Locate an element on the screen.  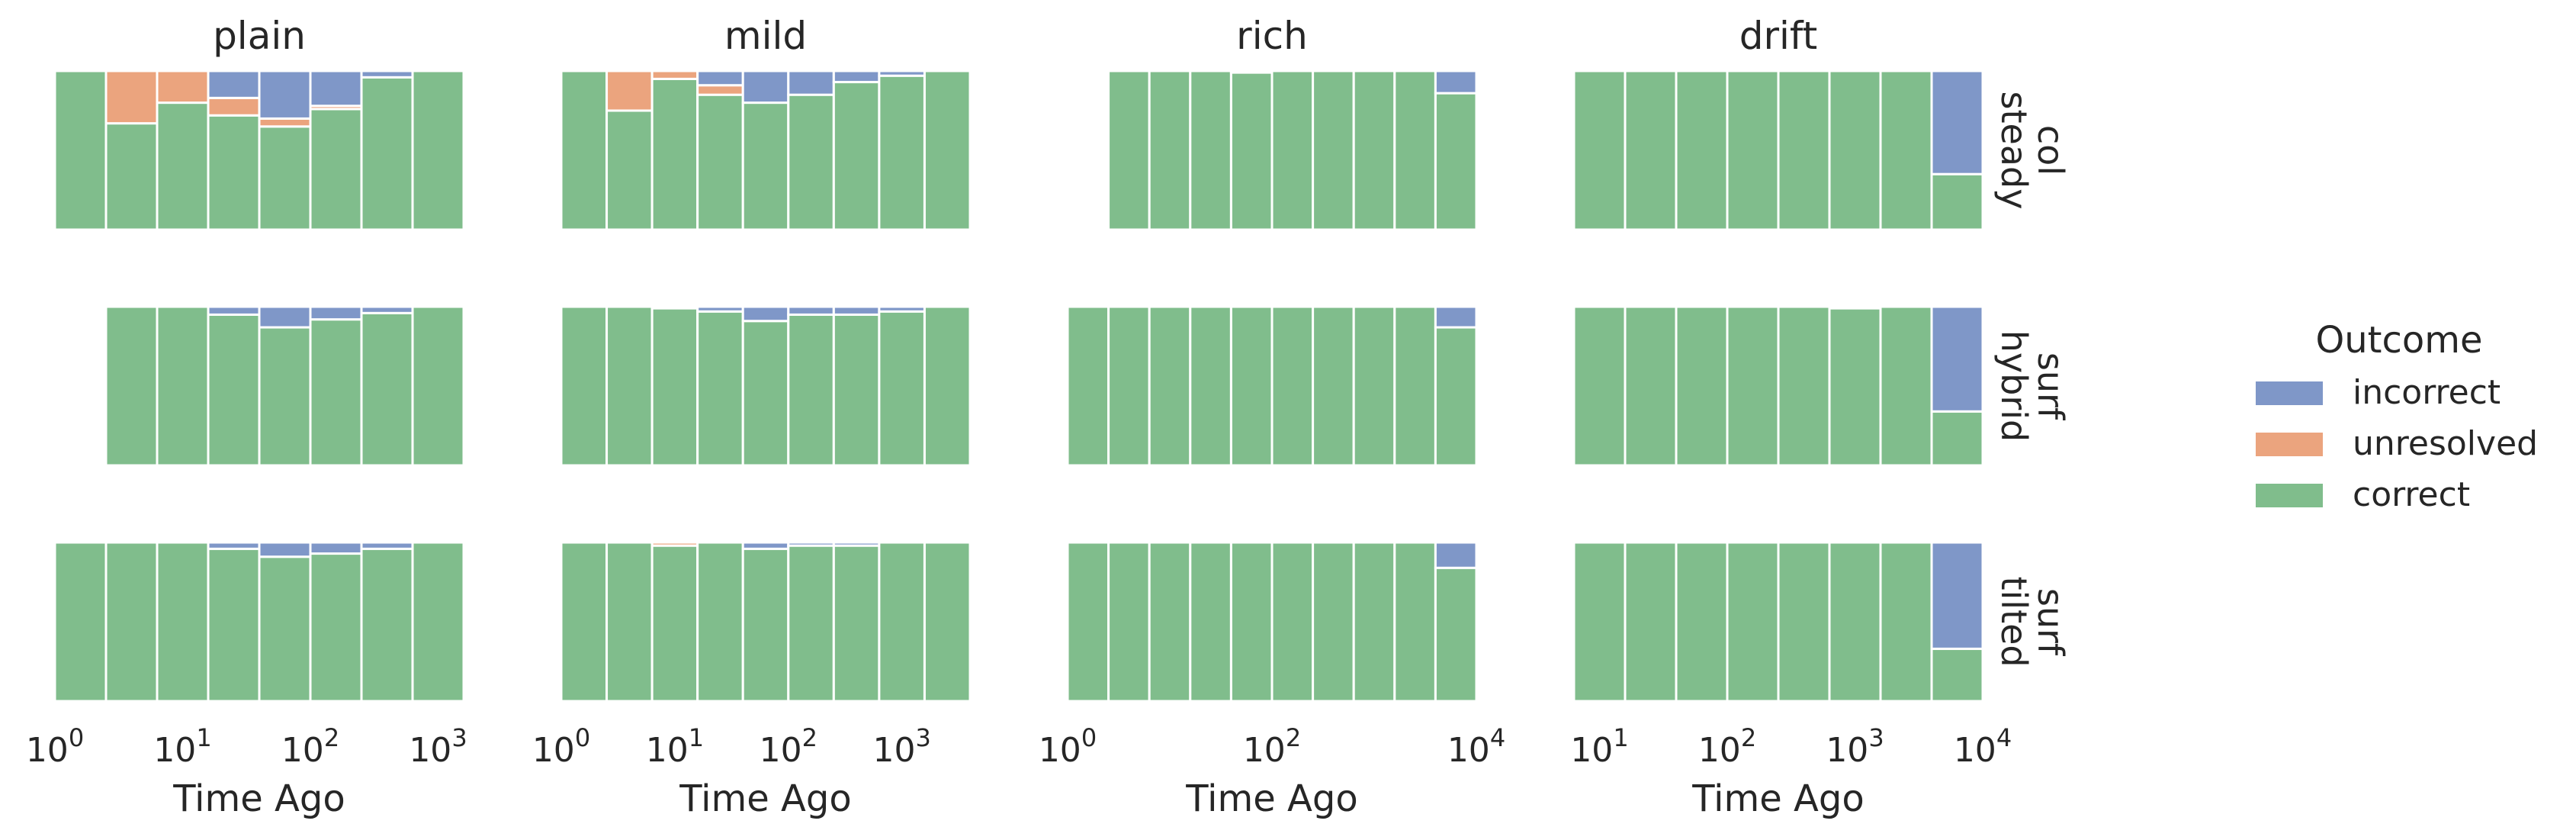
row-title-line: surf is located at coordinates (2050, 623).